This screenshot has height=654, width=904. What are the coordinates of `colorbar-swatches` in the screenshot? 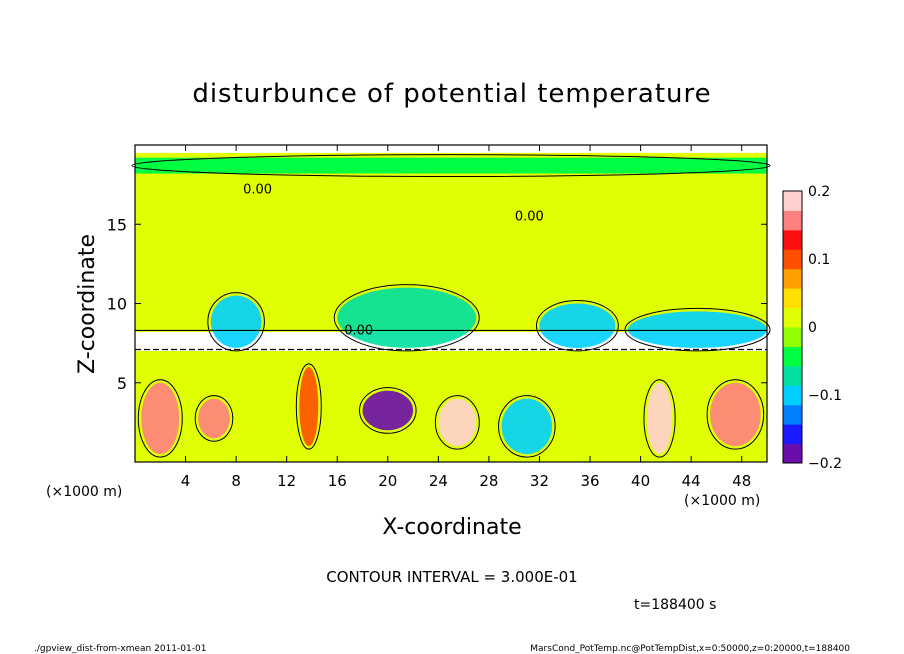 It's located at (792, 327).